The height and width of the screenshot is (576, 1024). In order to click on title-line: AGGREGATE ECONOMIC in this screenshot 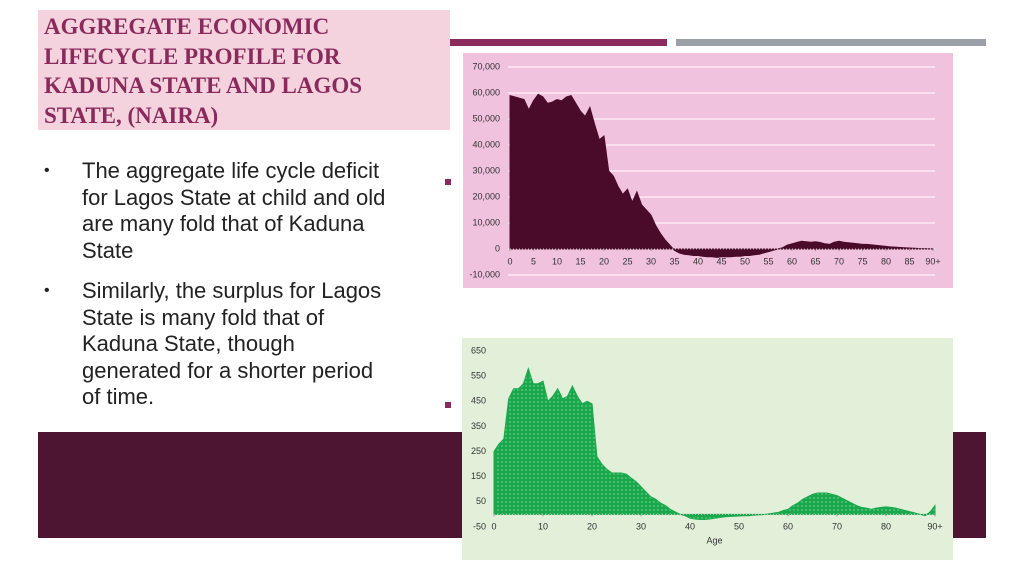, I will do `click(187, 26)`.